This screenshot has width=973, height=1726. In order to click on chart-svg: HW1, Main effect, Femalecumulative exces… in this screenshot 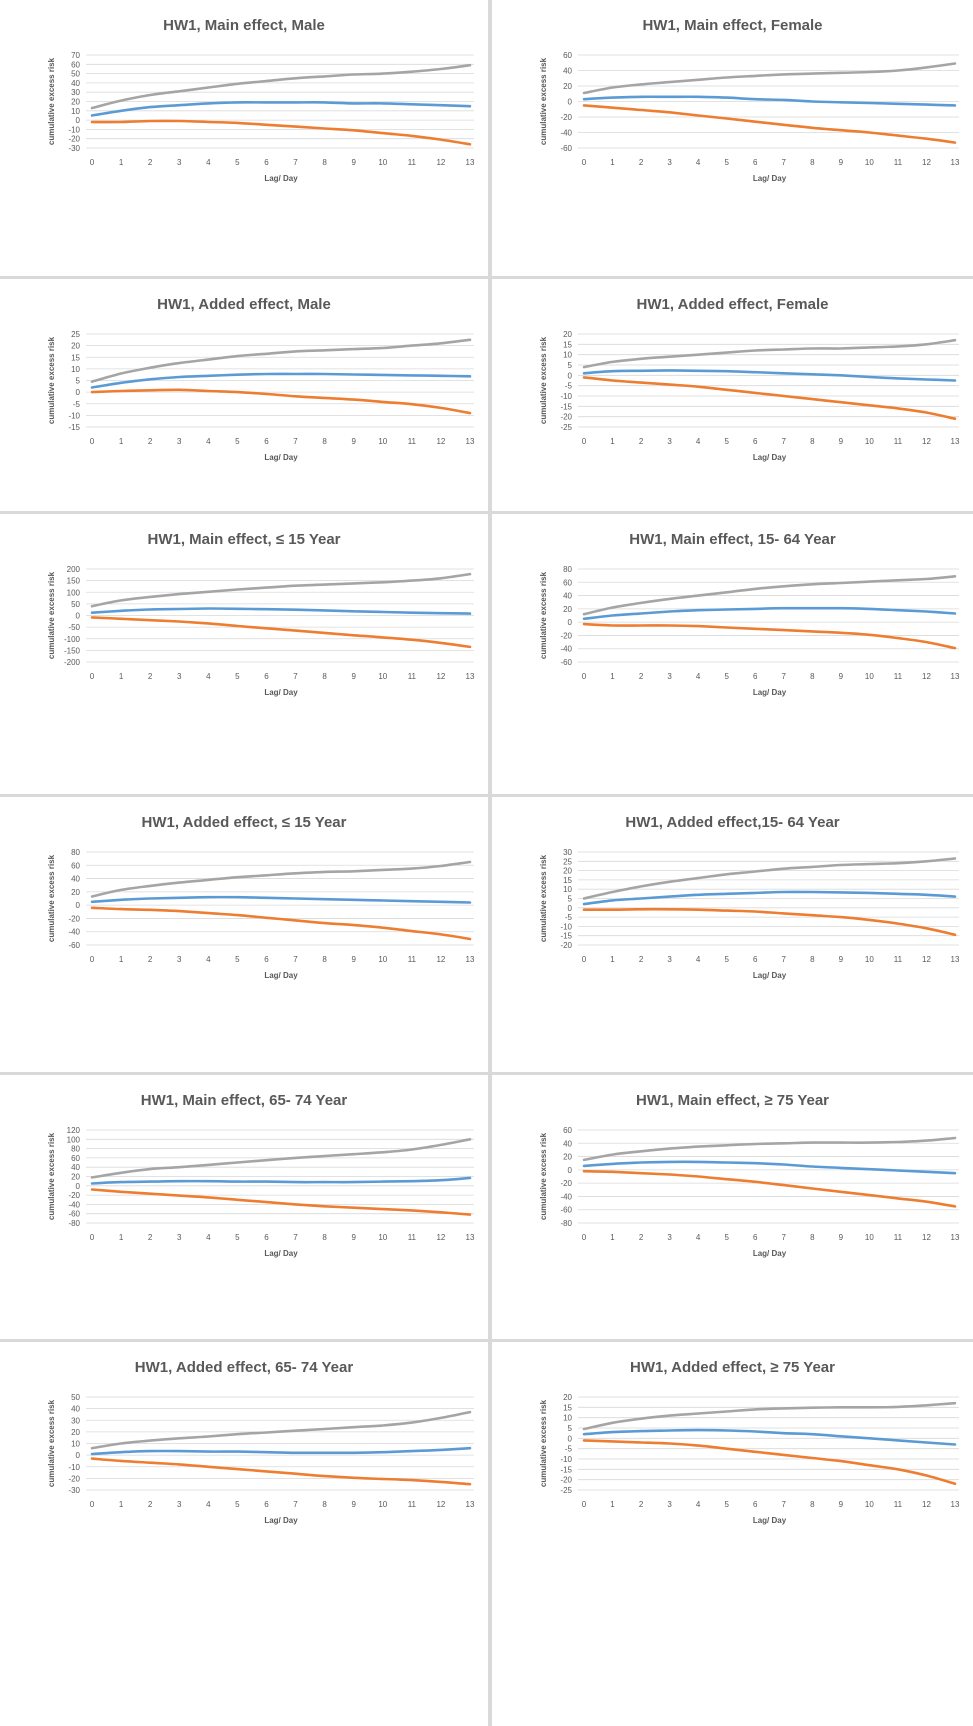, I will do `click(732, 138)`.